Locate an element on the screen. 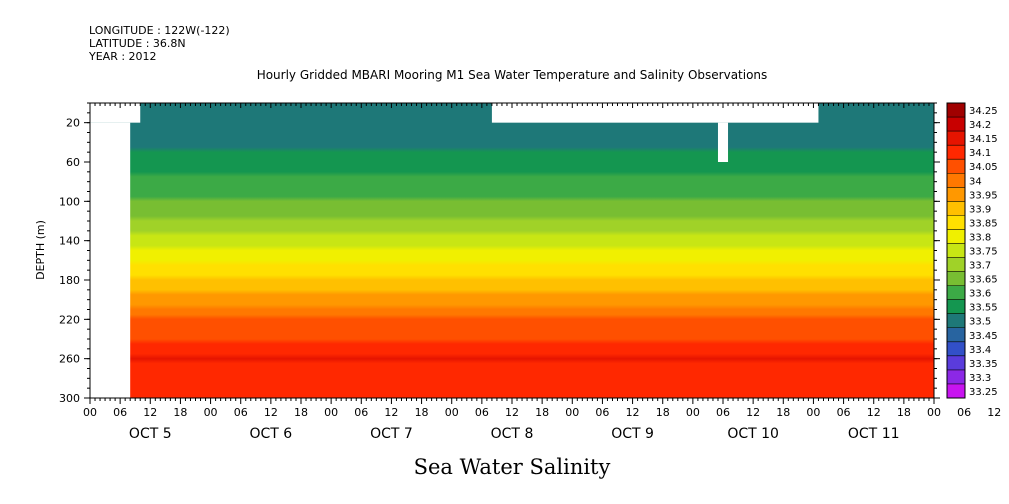 This screenshot has height=504, width=1009. year-label: YEAR : 2012 is located at coordinates (123, 56).